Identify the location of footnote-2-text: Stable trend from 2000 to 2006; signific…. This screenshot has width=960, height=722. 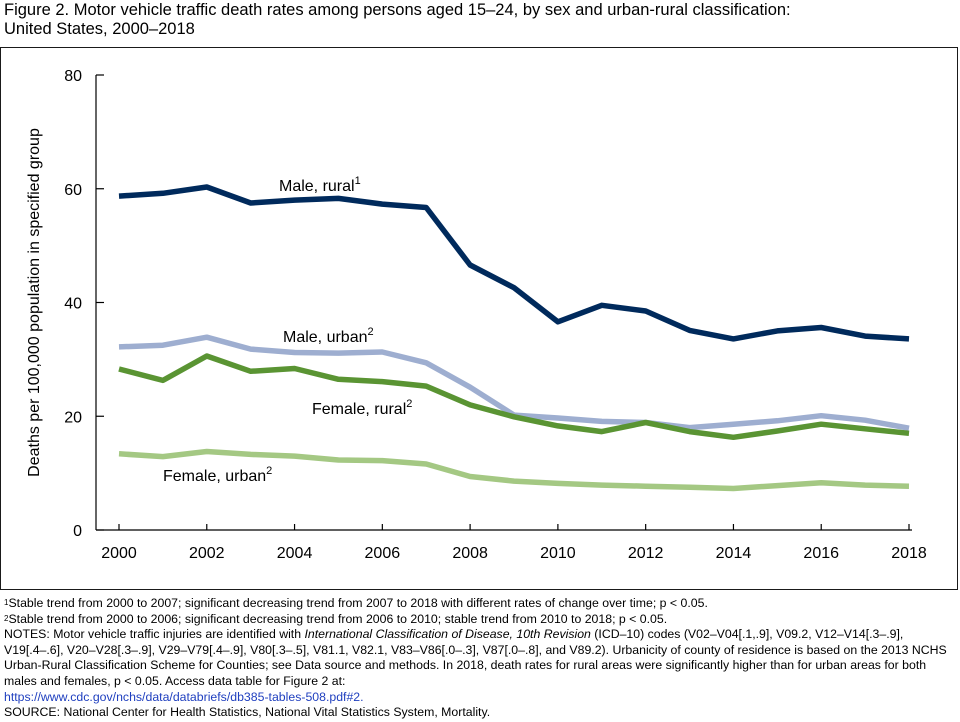
(338, 618).